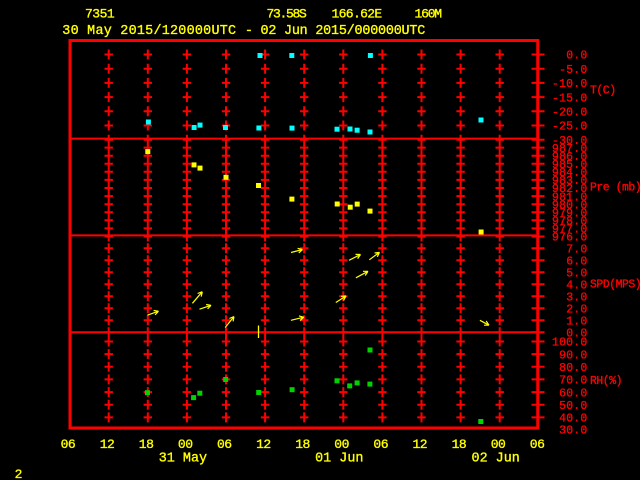 This screenshot has height=480, width=640. Describe the element at coordinates (573, 406) in the screenshot. I see `svg-text: 50.0` at that location.